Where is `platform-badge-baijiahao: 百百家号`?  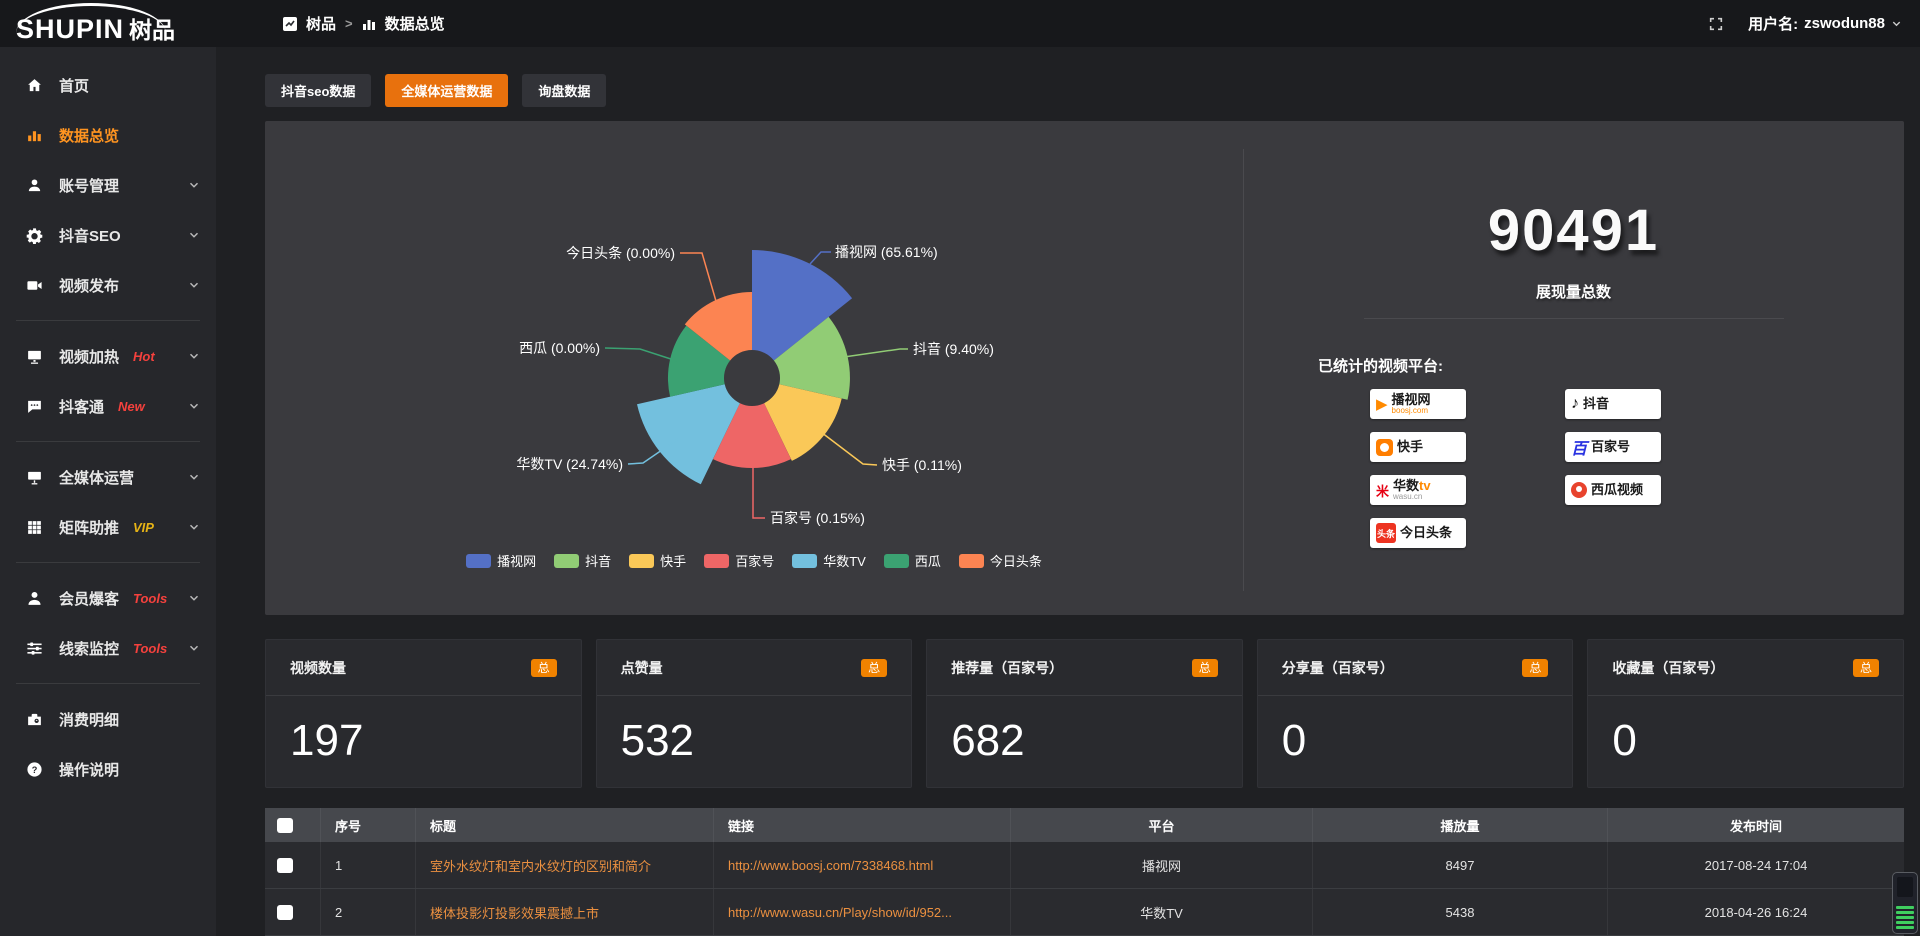
platform-badge-baijiahao: 百百家号 is located at coordinates (1613, 447).